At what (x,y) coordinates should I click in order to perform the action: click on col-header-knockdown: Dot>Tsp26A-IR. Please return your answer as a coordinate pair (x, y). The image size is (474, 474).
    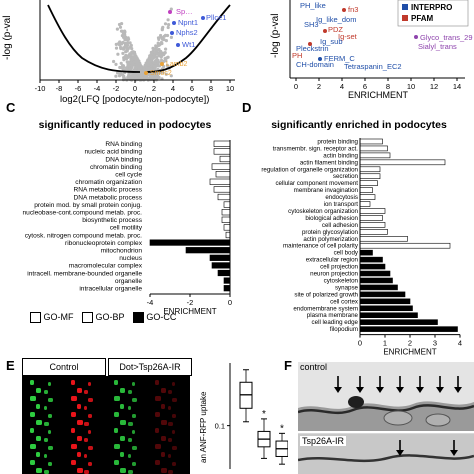
    Looking at the image, I should click on (150, 367).